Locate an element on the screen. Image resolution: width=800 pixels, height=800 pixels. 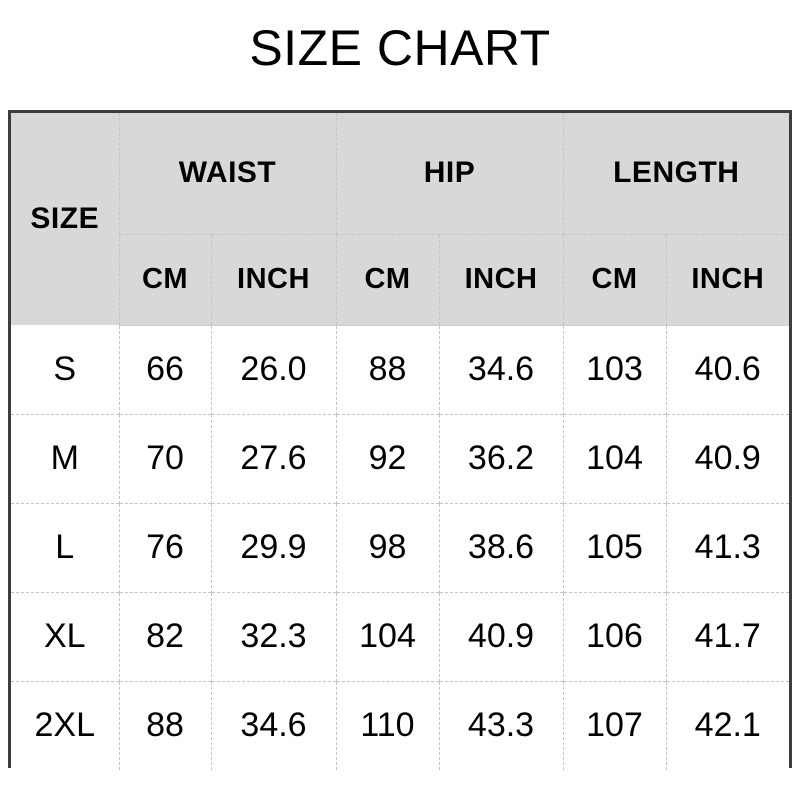
cell-size: 2XL is located at coordinates (65, 725).